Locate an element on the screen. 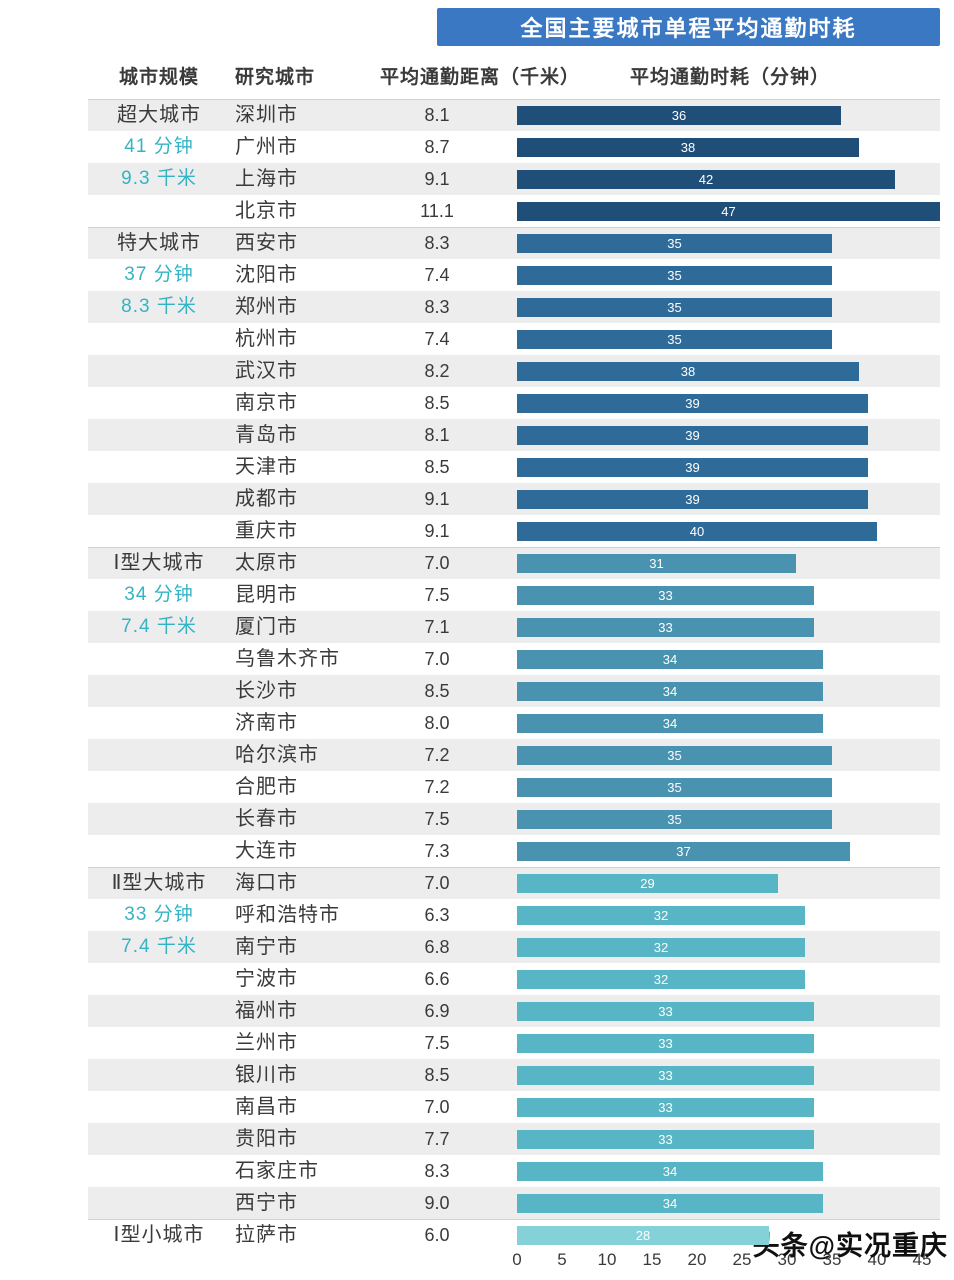 This screenshot has width=954, height=1280. group-name: Ⅰ型小城市 is located at coordinates (159, 1235).